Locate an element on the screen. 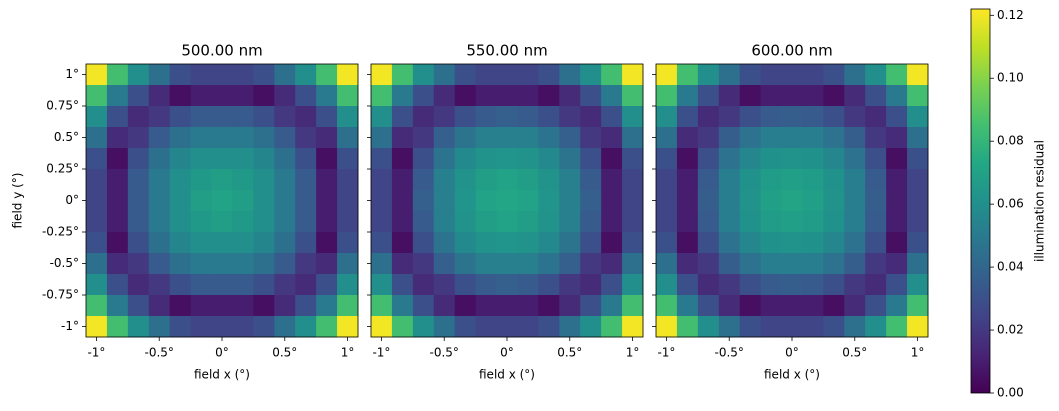 The image size is (1059, 411). colorbar-tick-label: 0.02 is located at coordinates (1010, 330).